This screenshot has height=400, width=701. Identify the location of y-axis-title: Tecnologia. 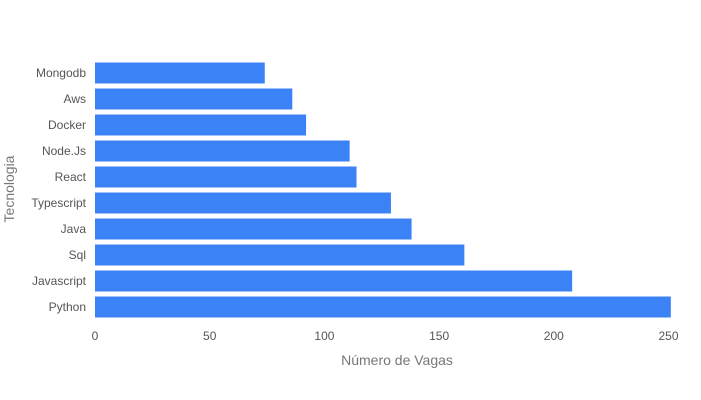
(9, 188).